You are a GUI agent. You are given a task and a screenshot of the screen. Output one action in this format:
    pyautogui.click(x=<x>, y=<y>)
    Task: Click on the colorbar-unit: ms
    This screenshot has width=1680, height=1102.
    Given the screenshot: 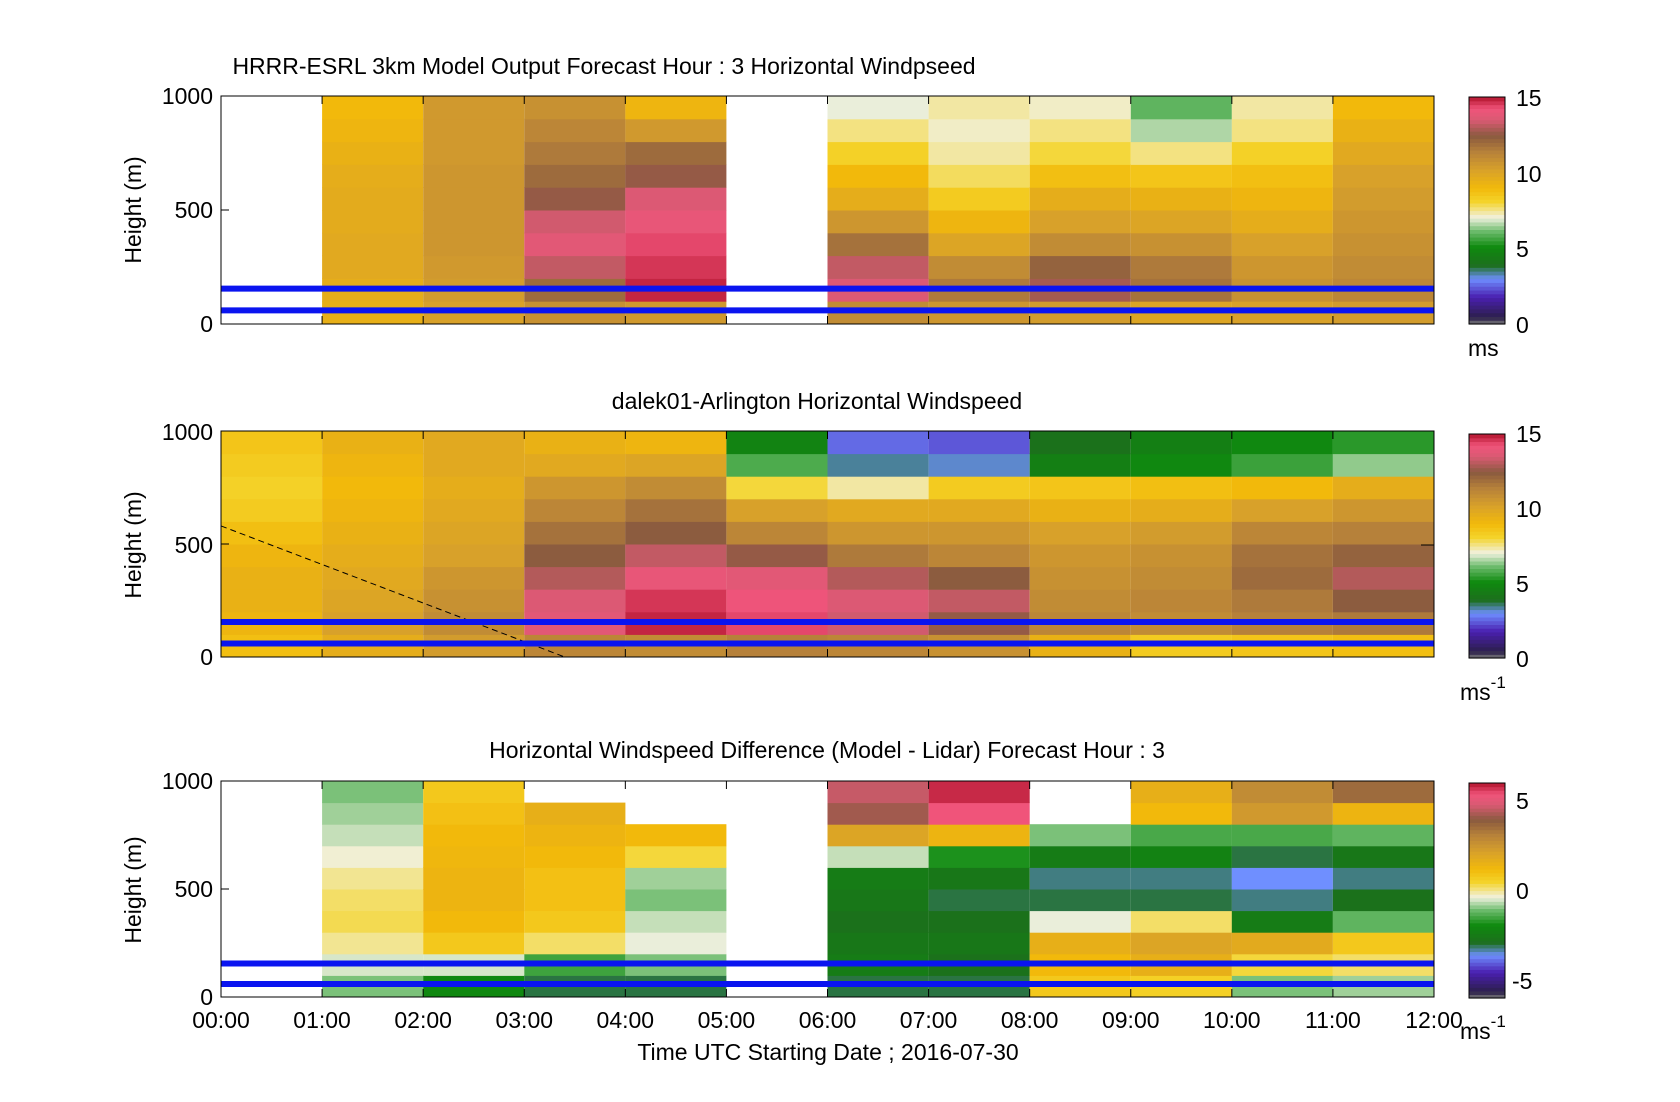 What is the action you would take?
    pyautogui.click(x=1483, y=348)
    